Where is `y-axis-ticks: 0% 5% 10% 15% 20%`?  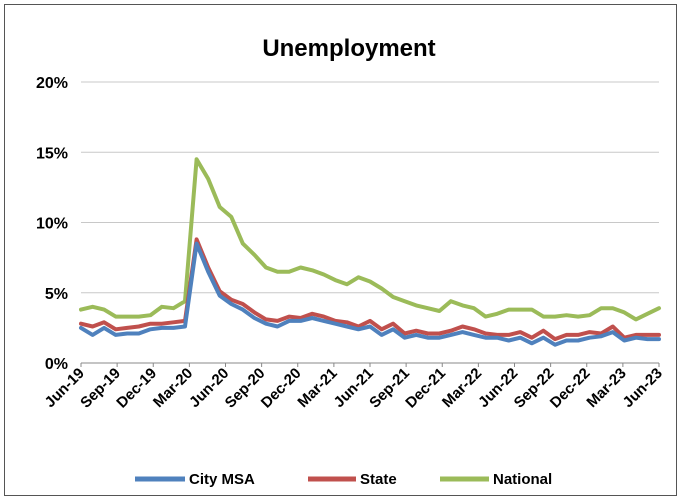
y-axis-ticks: 0% 5% 10% 15% 20% is located at coordinates (52, 224).